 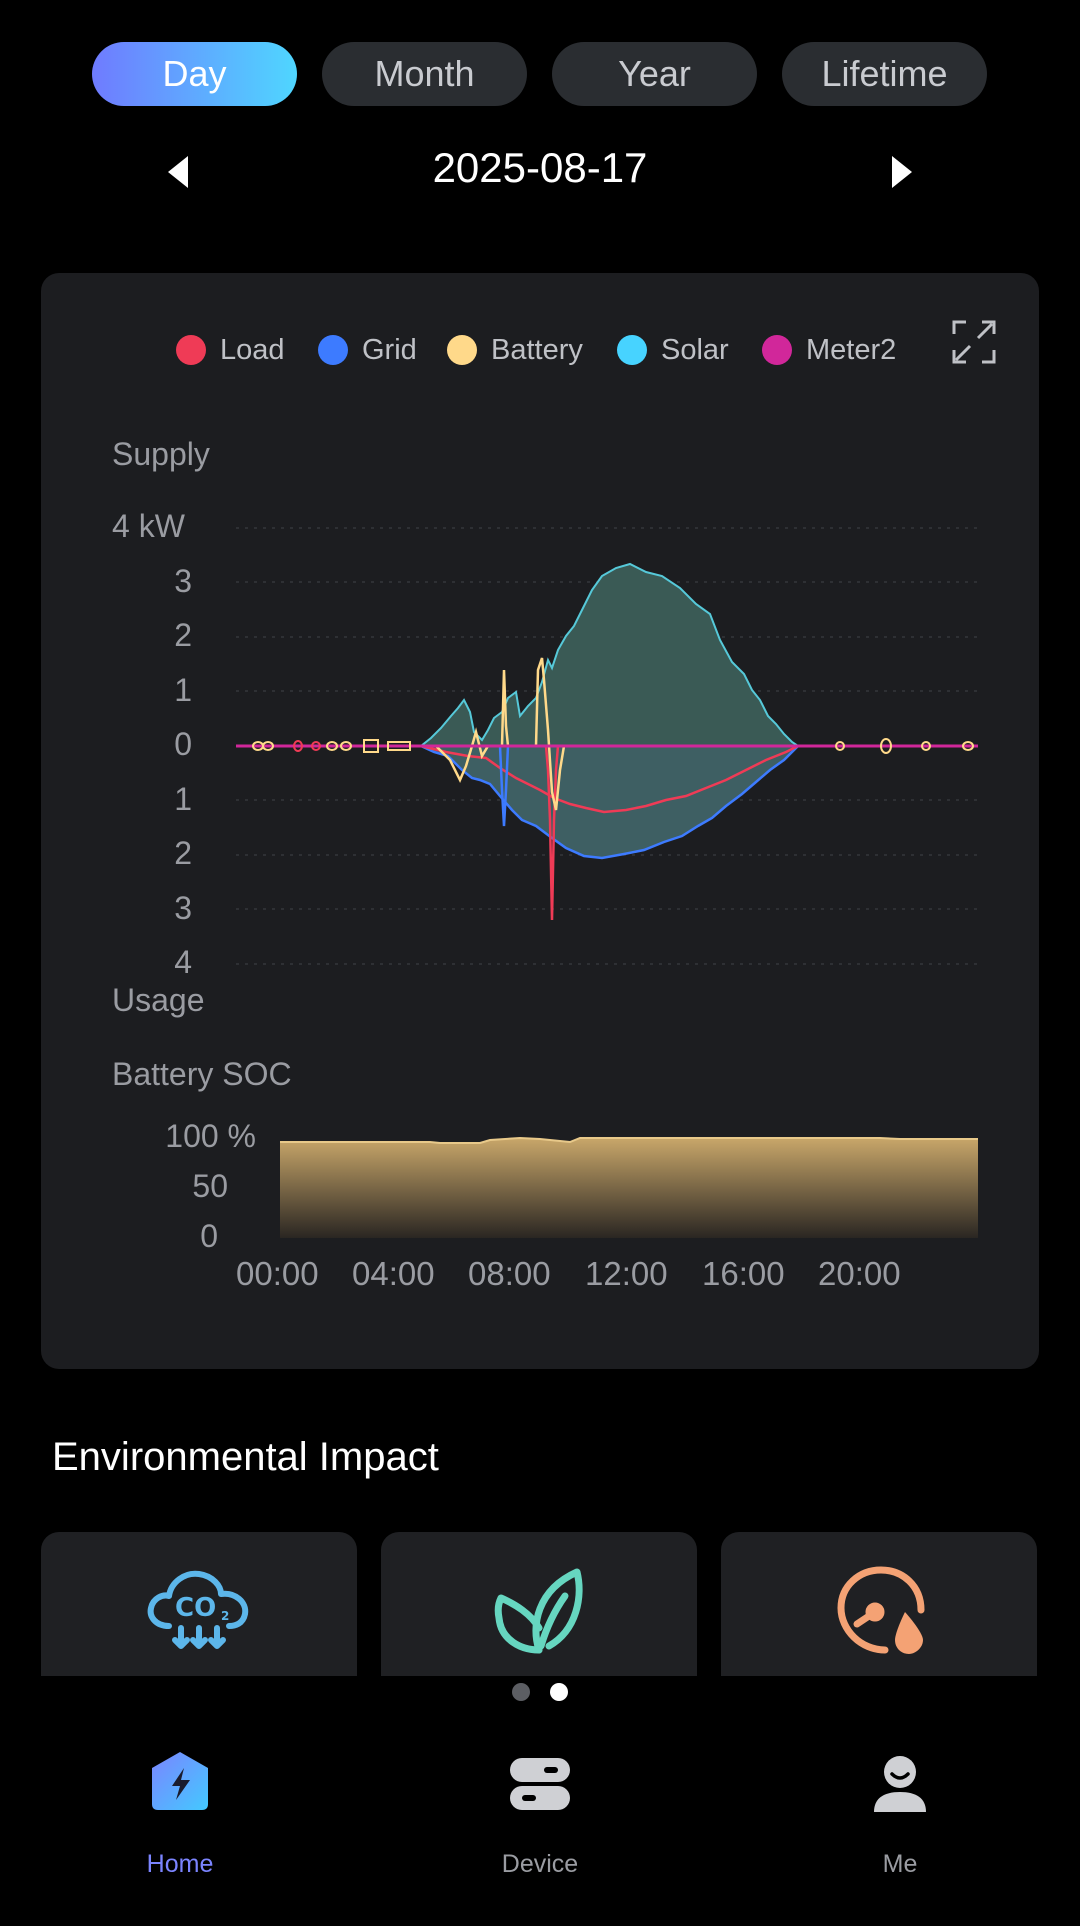 What do you see at coordinates (632, 350) in the screenshot?
I see `legend-dot-solar` at bounding box center [632, 350].